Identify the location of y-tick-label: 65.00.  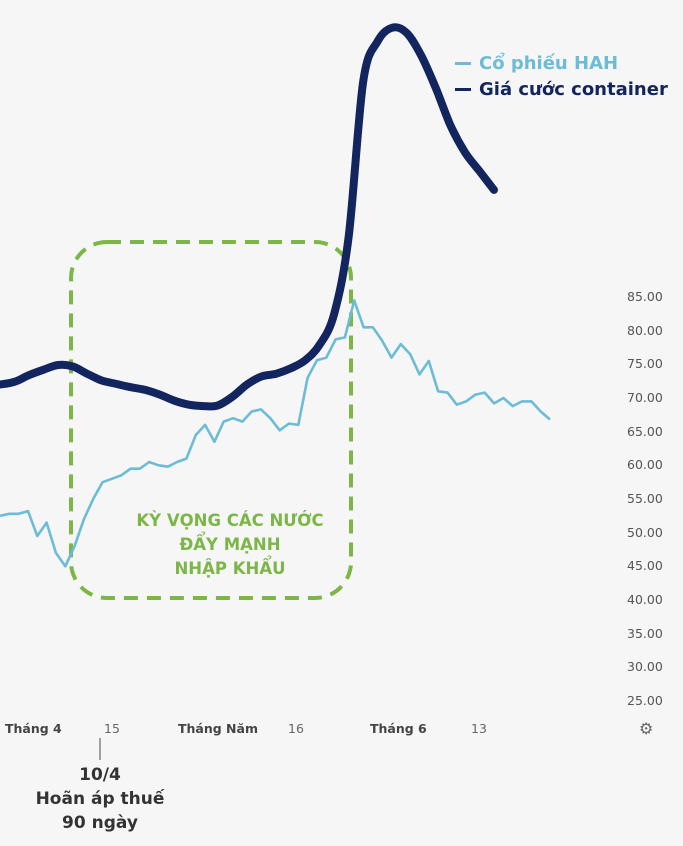
(645, 431).